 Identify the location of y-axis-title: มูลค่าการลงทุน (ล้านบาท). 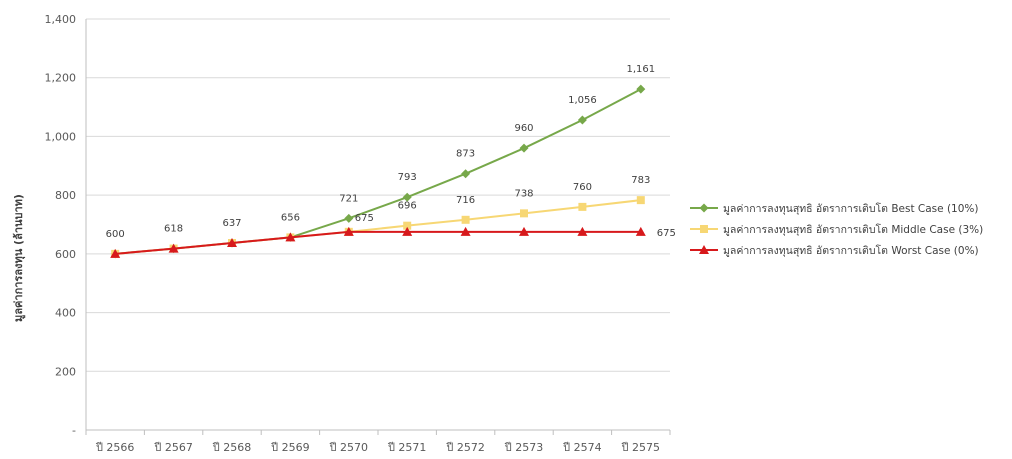
(19, 258).